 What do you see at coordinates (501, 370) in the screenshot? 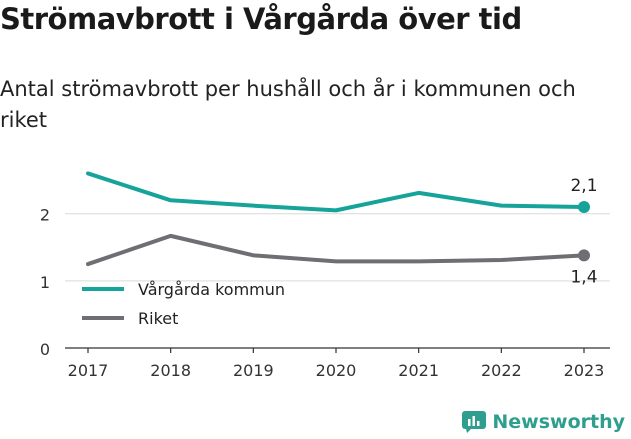
I see `x-tick-label: 2022` at bounding box center [501, 370].